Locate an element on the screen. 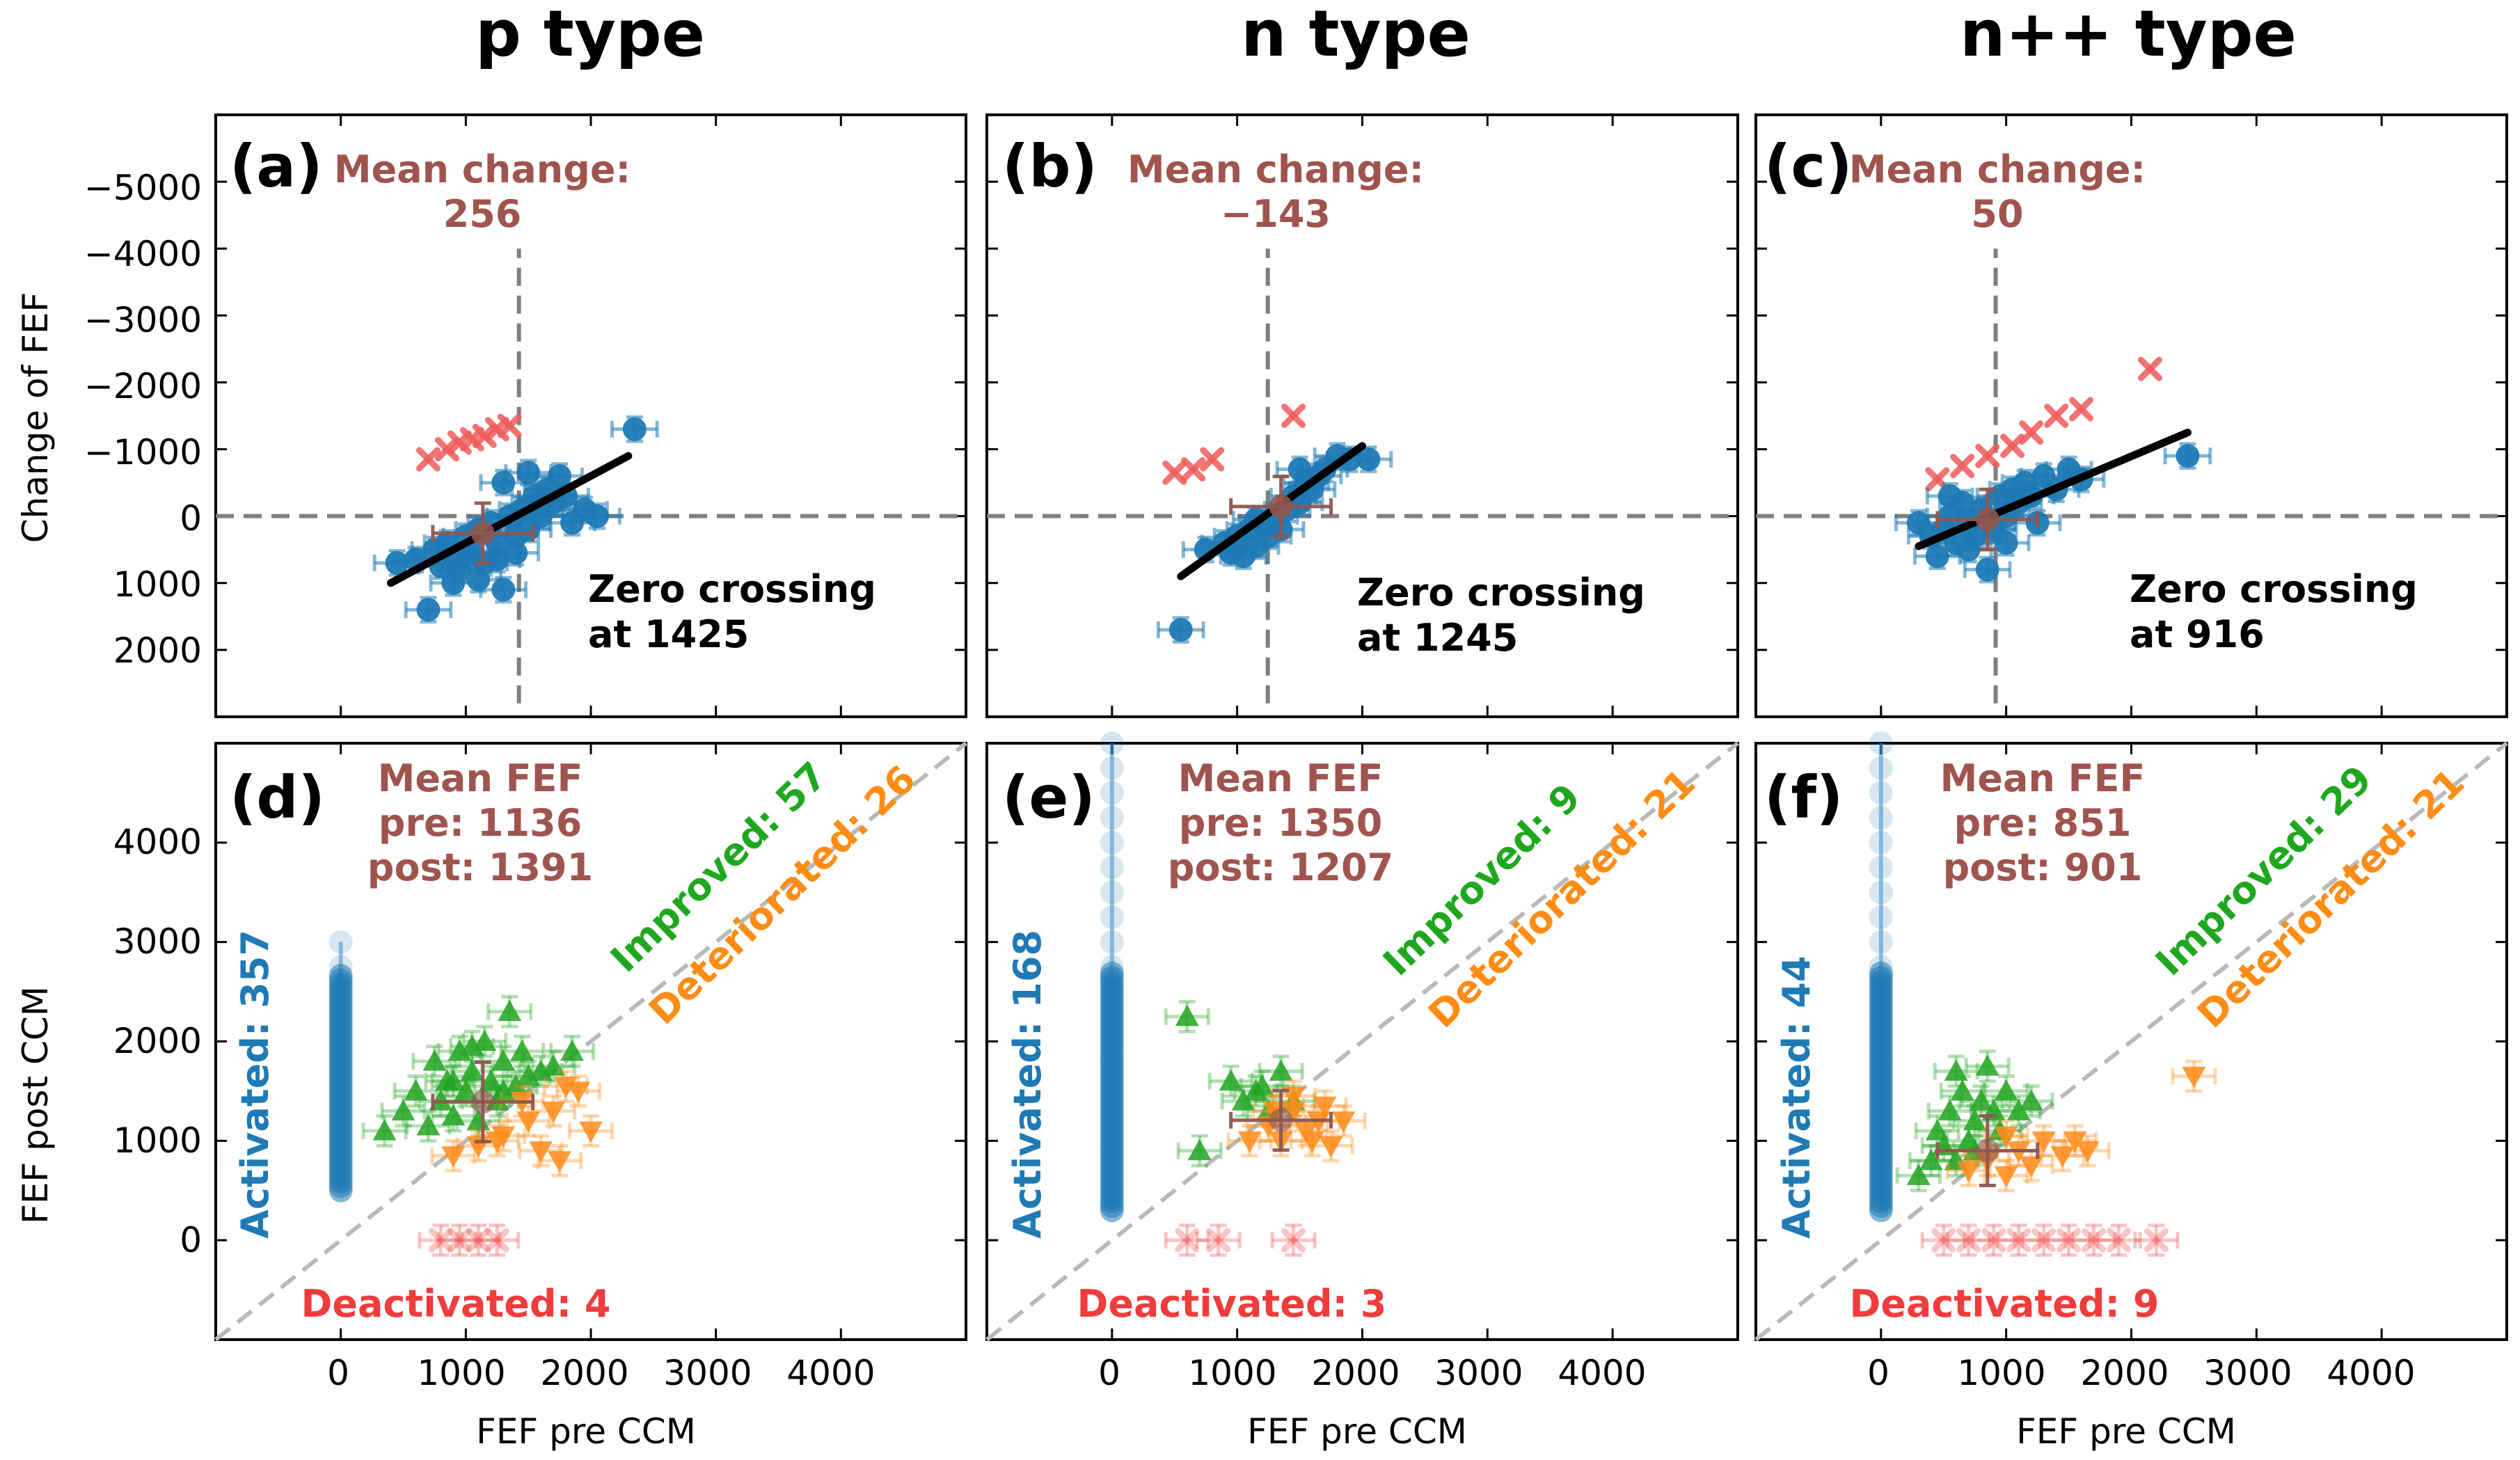 Image resolution: width=2520 pixels, height=1460 pixels. xtick-label: 4000 is located at coordinates (1602, 1373).